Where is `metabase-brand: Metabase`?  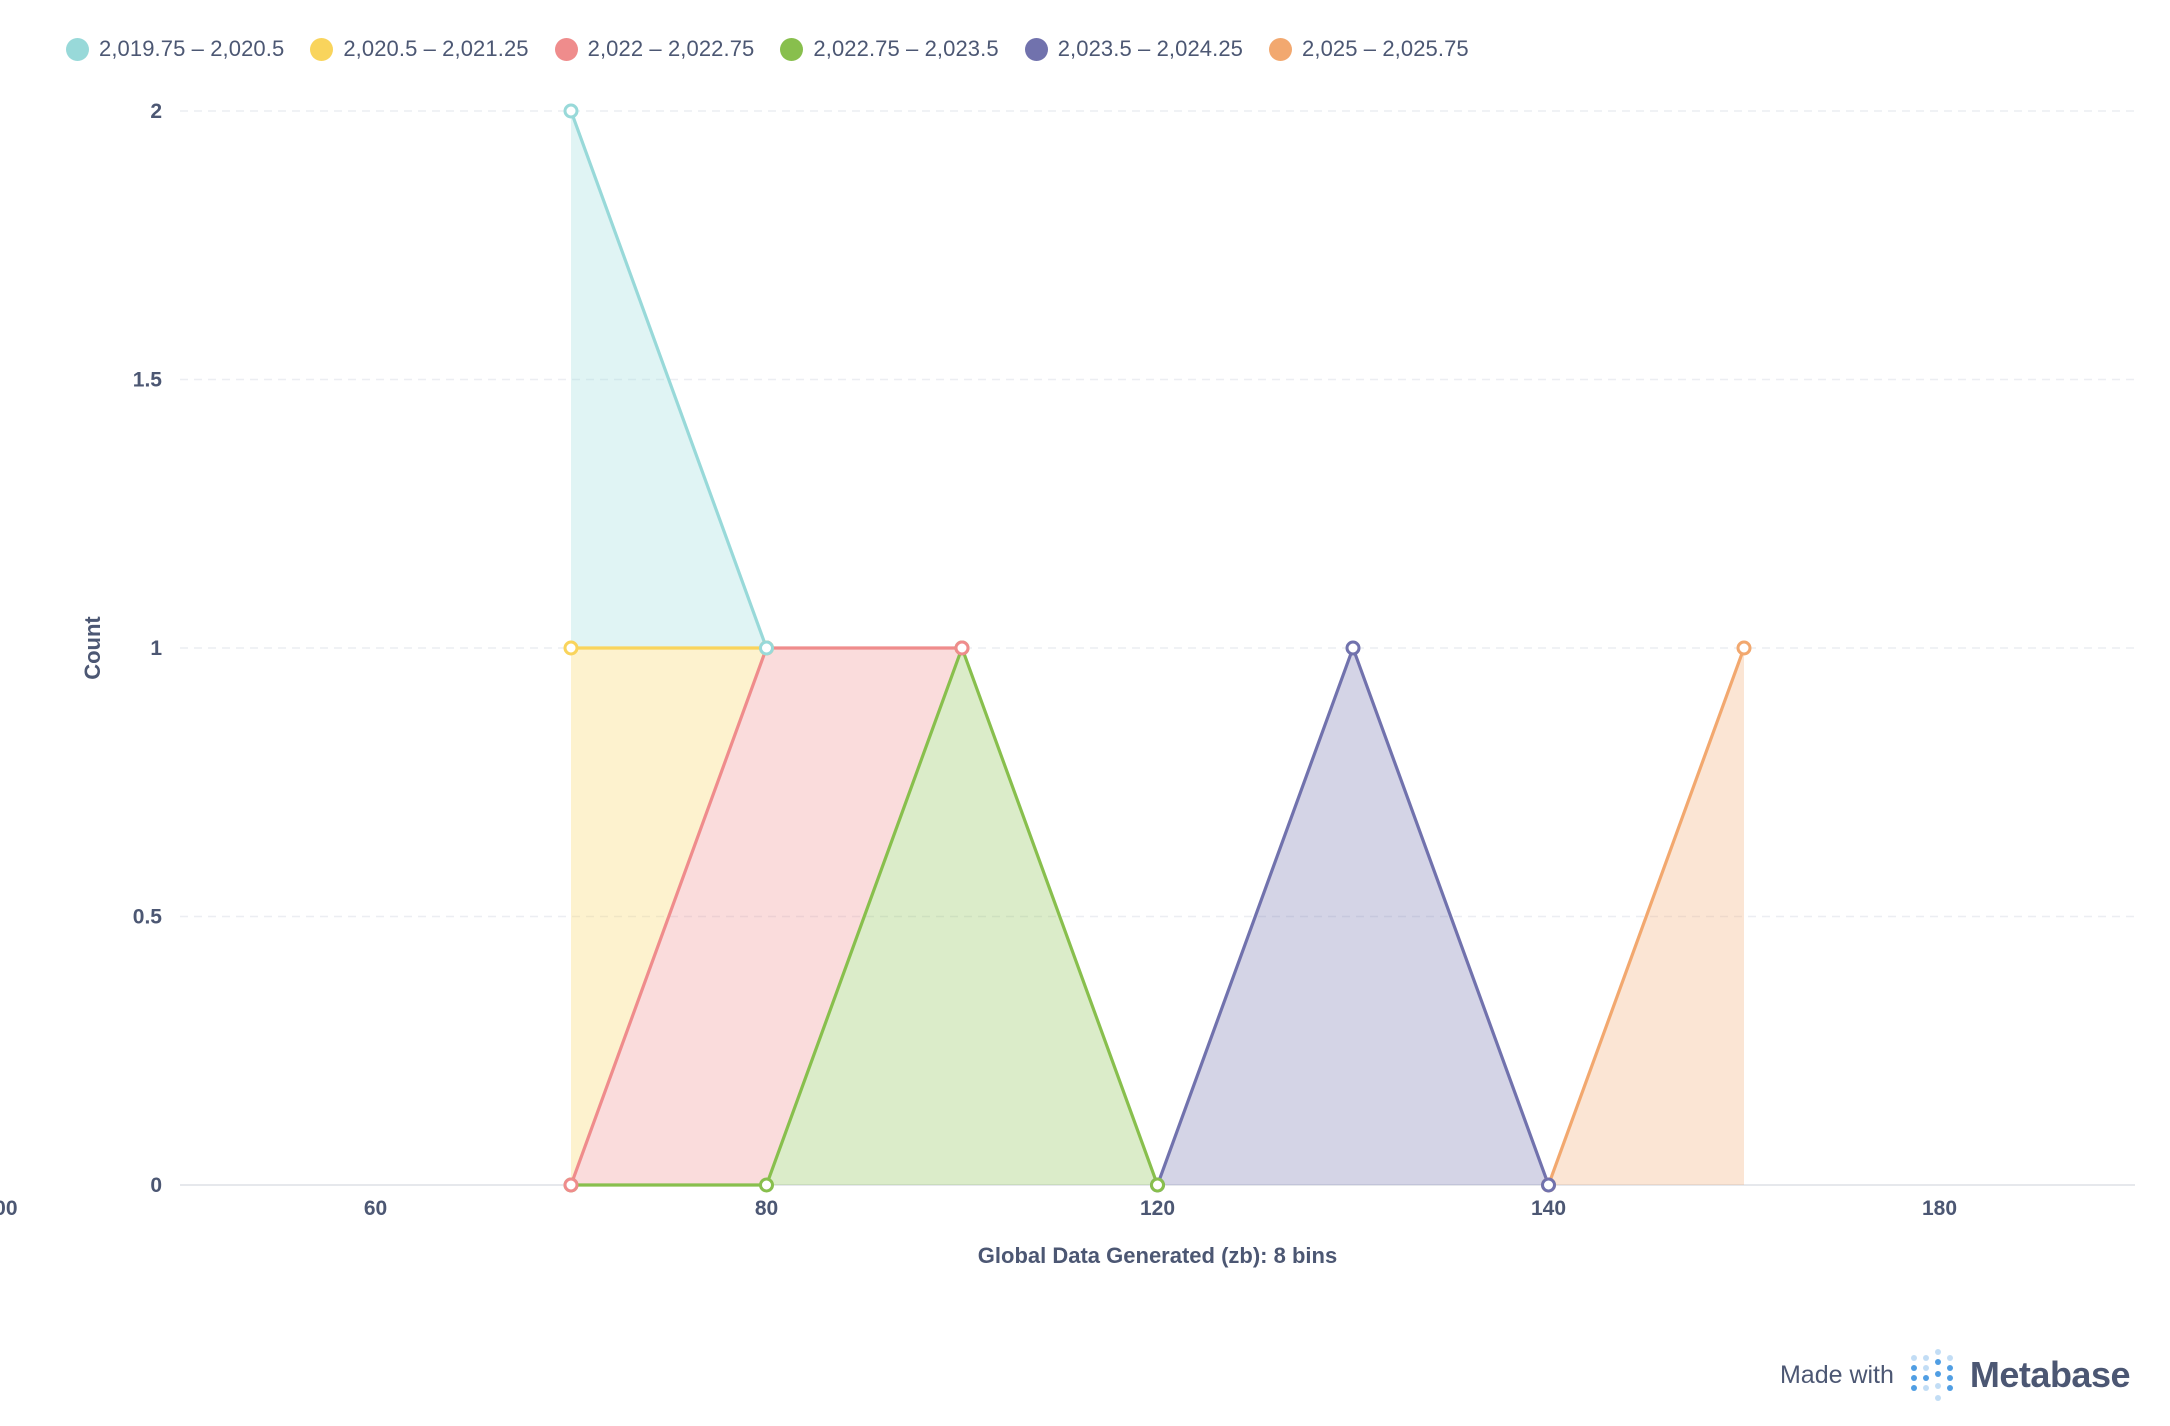 metabase-brand: Metabase is located at coordinates (2050, 1374).